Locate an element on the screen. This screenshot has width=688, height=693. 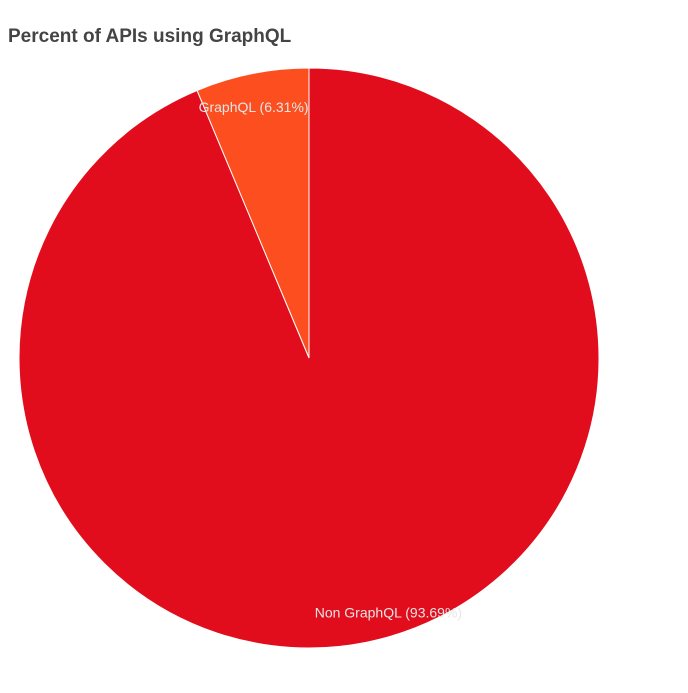
pie-slice-label-0: GraphQL (6.31%) is located at coordinates (254, 107).